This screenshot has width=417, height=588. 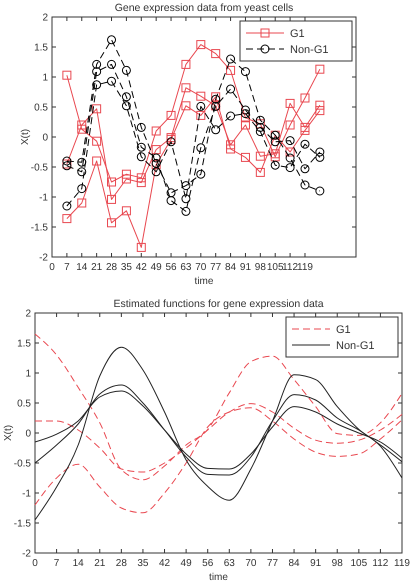 I want to click on x-tick-label: 0, so click(x=52, y=267).